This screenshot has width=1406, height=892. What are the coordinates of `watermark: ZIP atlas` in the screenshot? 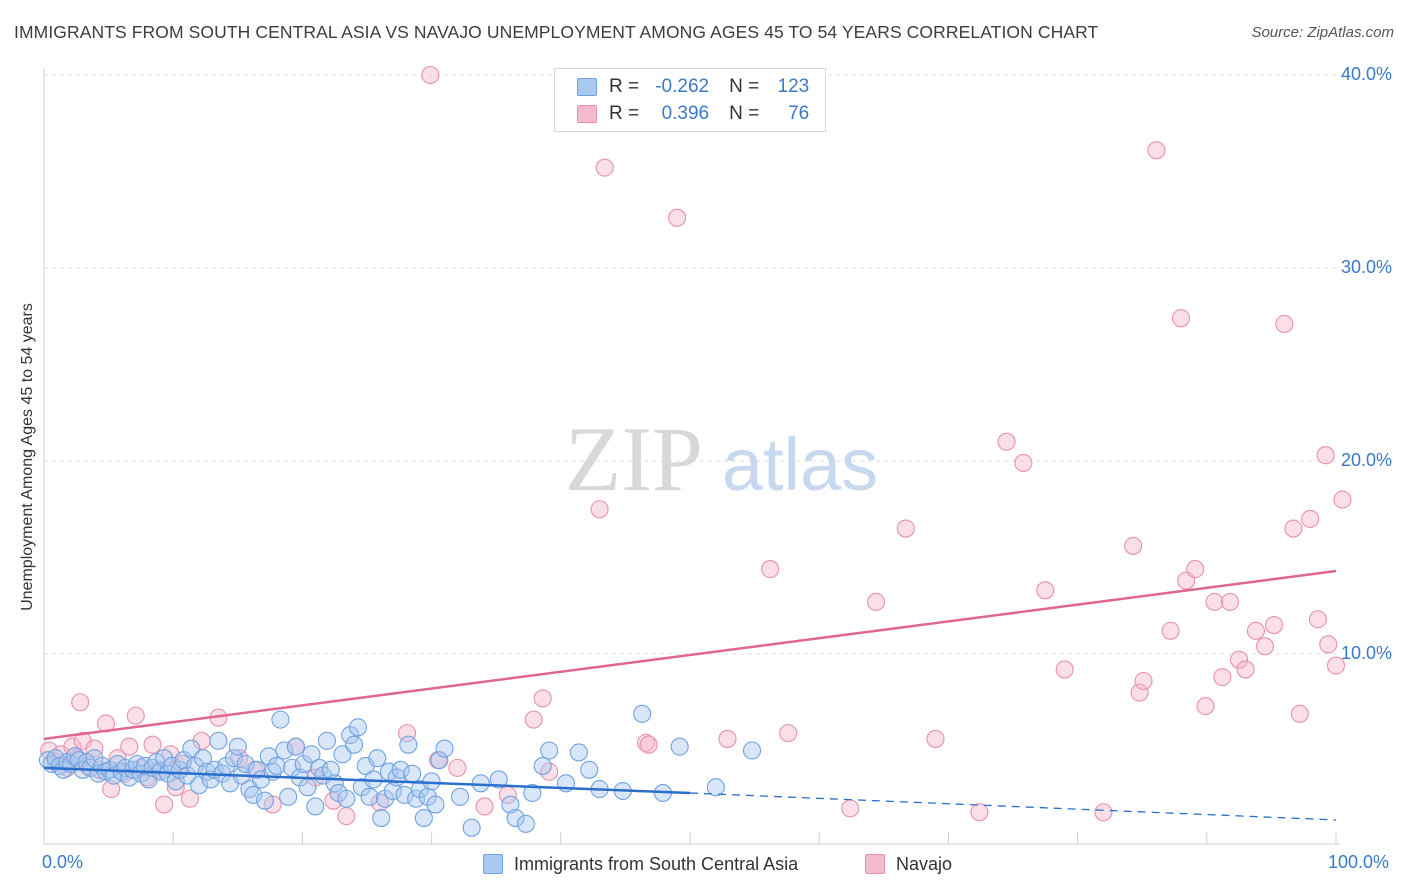 It's located at (721, 459).